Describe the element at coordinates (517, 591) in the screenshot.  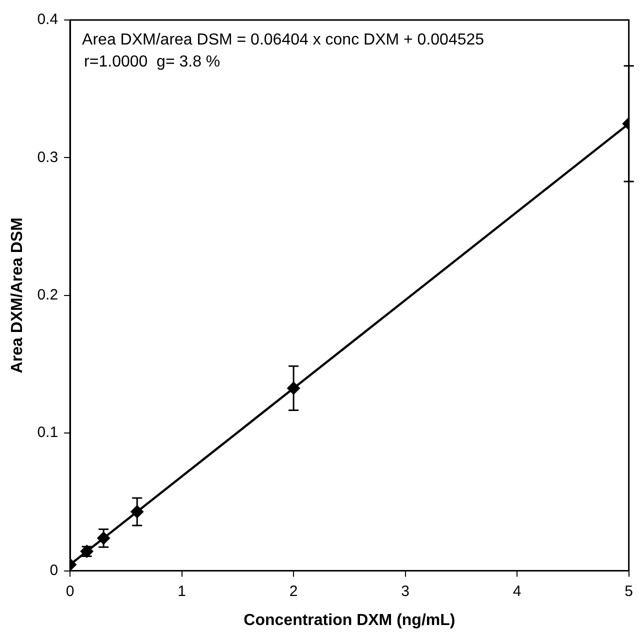
I see `x-tick-label: 4` at that location.